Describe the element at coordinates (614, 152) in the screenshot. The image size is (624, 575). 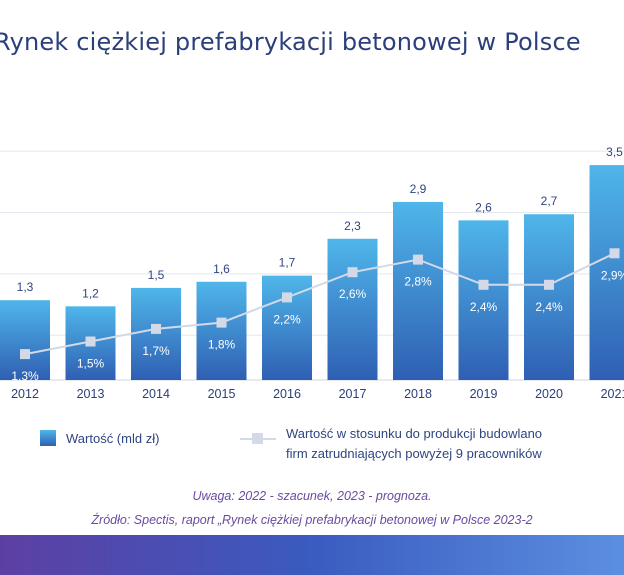
I see `bar-value-label: 3,5` at that location.